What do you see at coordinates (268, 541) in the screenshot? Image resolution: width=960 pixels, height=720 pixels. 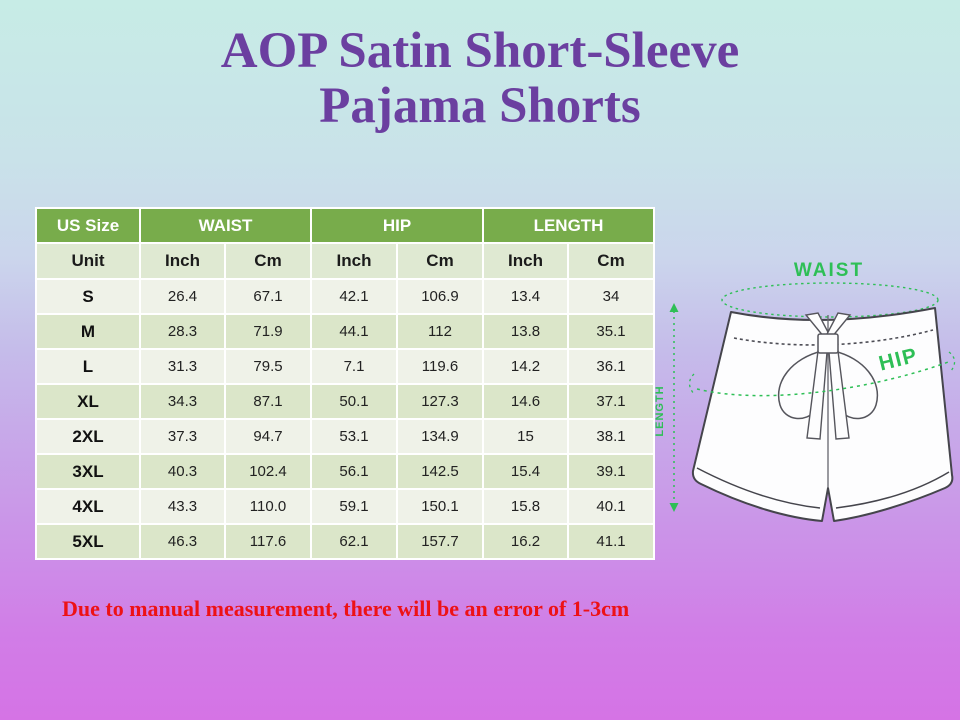 I see `size-value-cell: 117.6` at bounding box center [268, 541].